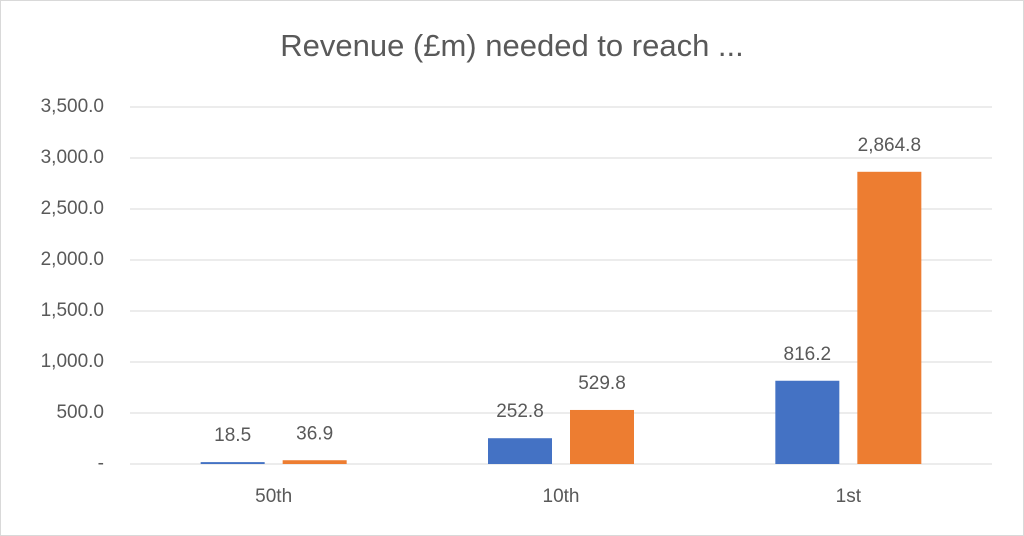 The width and height of the screenshot is (1024, 536). Describe the element at coordinates (72, 361) in the screenshot. I see `y-tick-label: 1,000.0` at that location.